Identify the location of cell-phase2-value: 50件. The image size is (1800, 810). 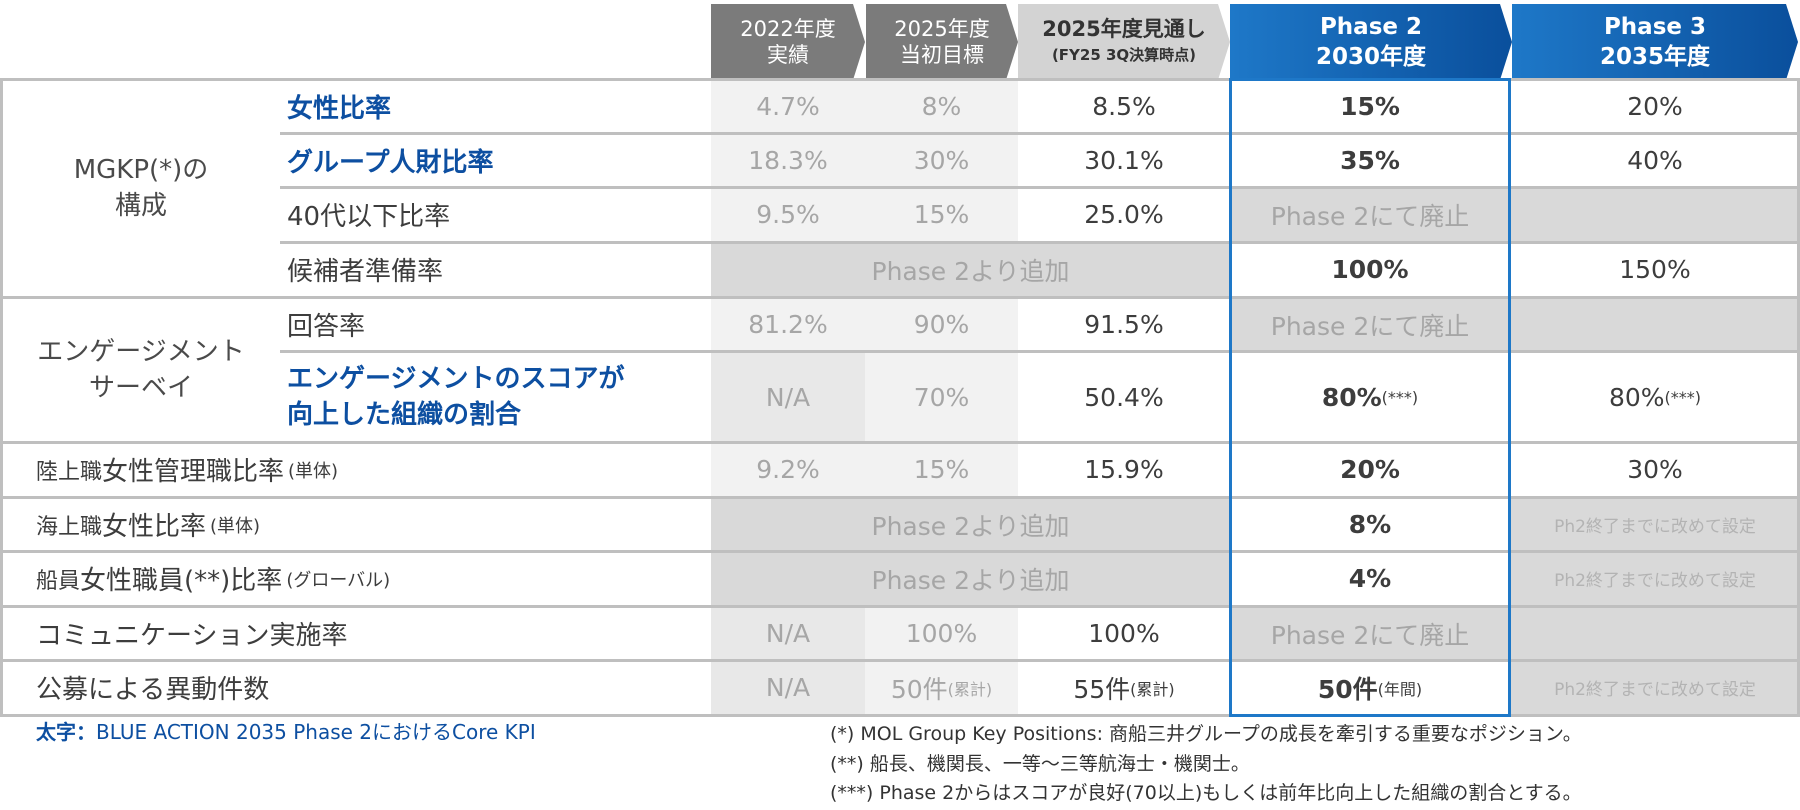
(1347, 689).